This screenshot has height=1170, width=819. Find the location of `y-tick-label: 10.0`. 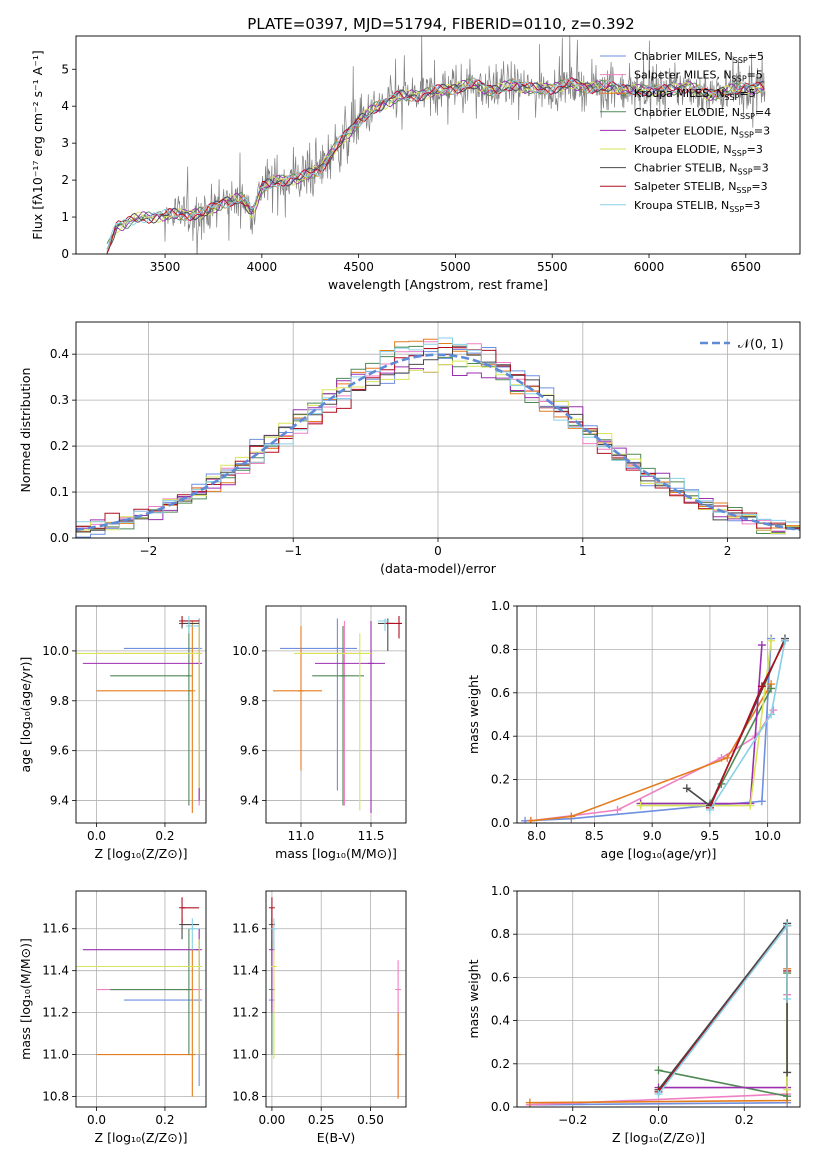

y-tick-label: 10.0 is located at coordinates (55, 651).